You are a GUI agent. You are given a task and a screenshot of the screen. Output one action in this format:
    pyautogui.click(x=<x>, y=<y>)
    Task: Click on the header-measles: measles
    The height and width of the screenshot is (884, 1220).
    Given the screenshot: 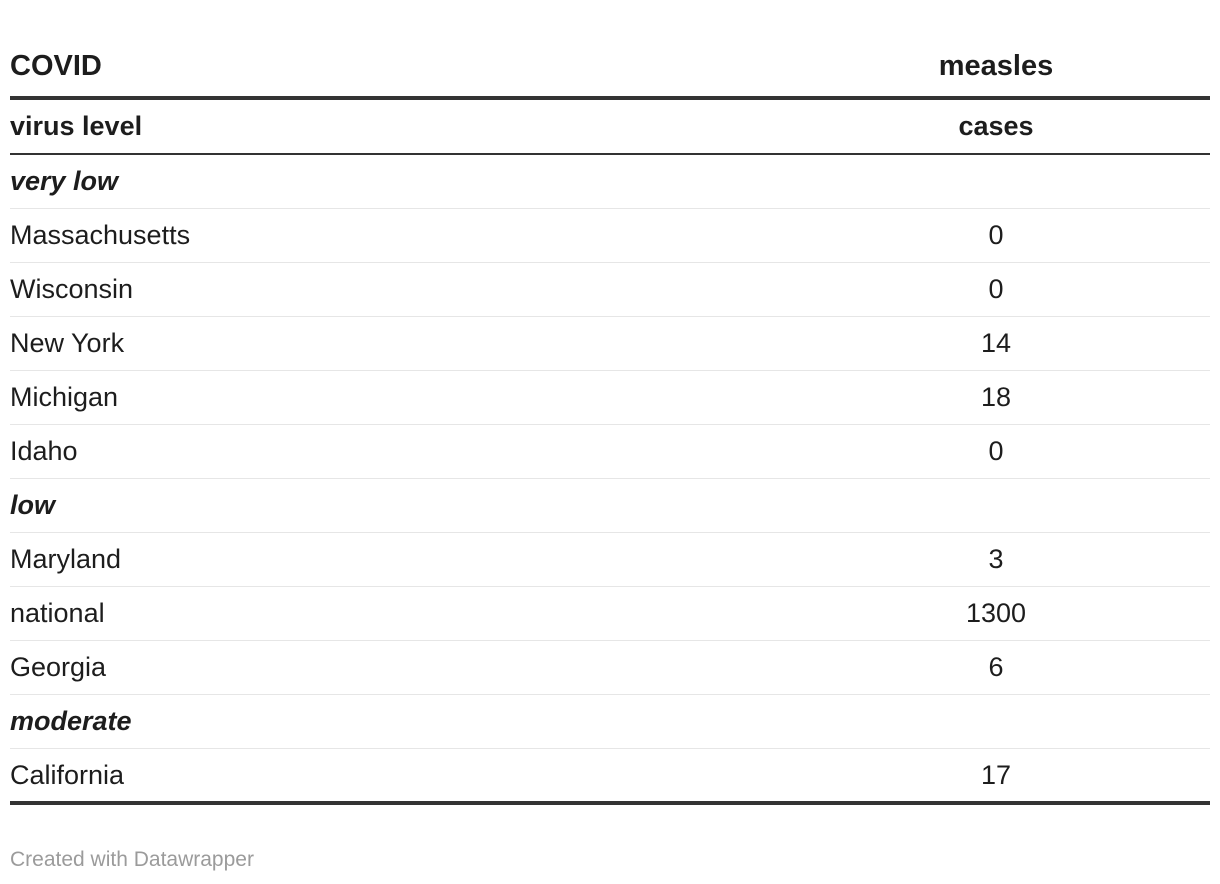 What is the action you would take?
    pyautogui.click(x=996, y=65)
    